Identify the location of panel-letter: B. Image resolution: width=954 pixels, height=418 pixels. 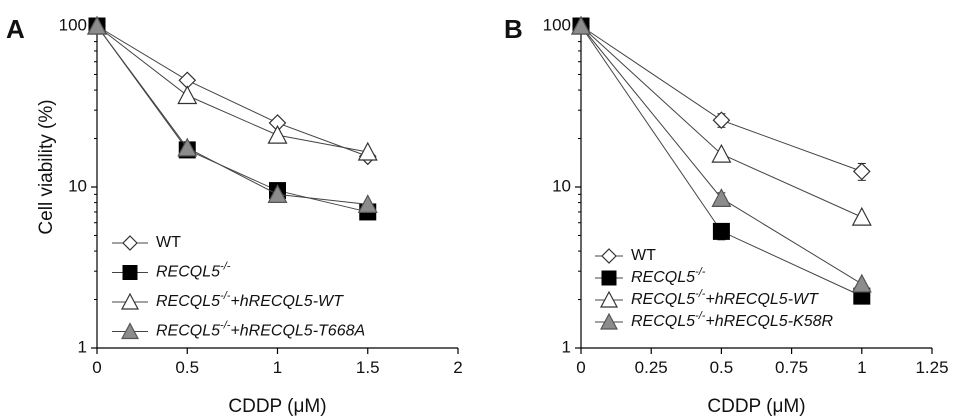
(513, 29).